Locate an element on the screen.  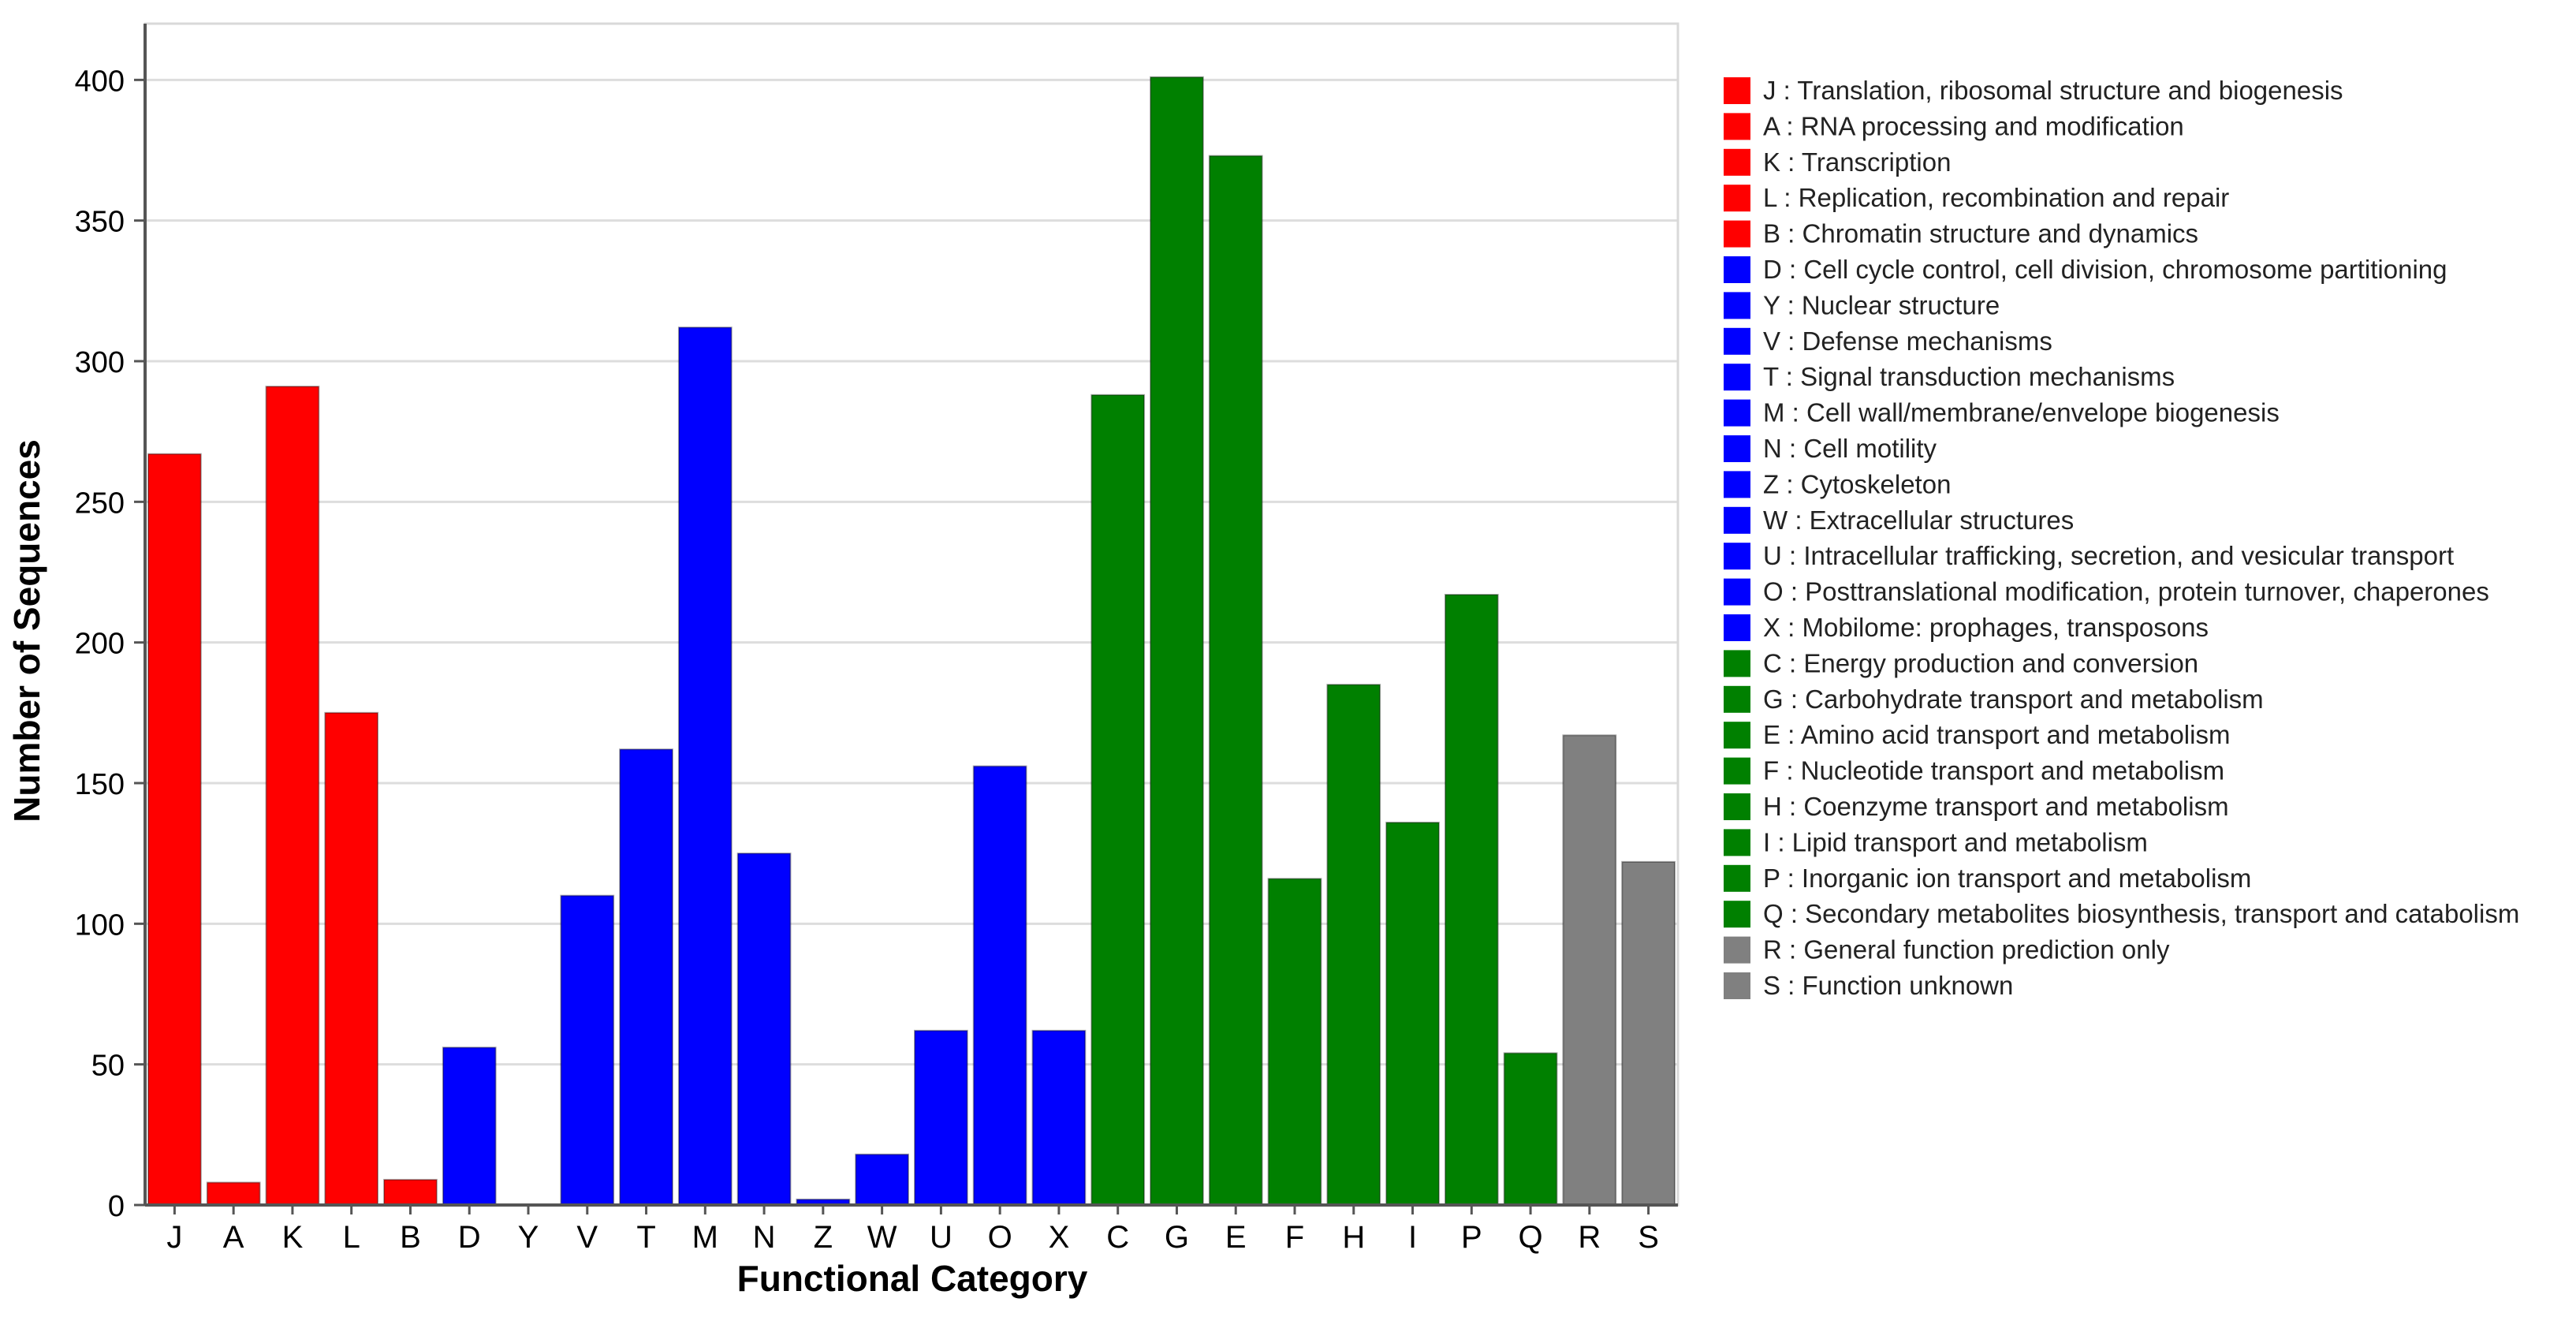
x-tick-label: M is located at coordinates (705, 1237).